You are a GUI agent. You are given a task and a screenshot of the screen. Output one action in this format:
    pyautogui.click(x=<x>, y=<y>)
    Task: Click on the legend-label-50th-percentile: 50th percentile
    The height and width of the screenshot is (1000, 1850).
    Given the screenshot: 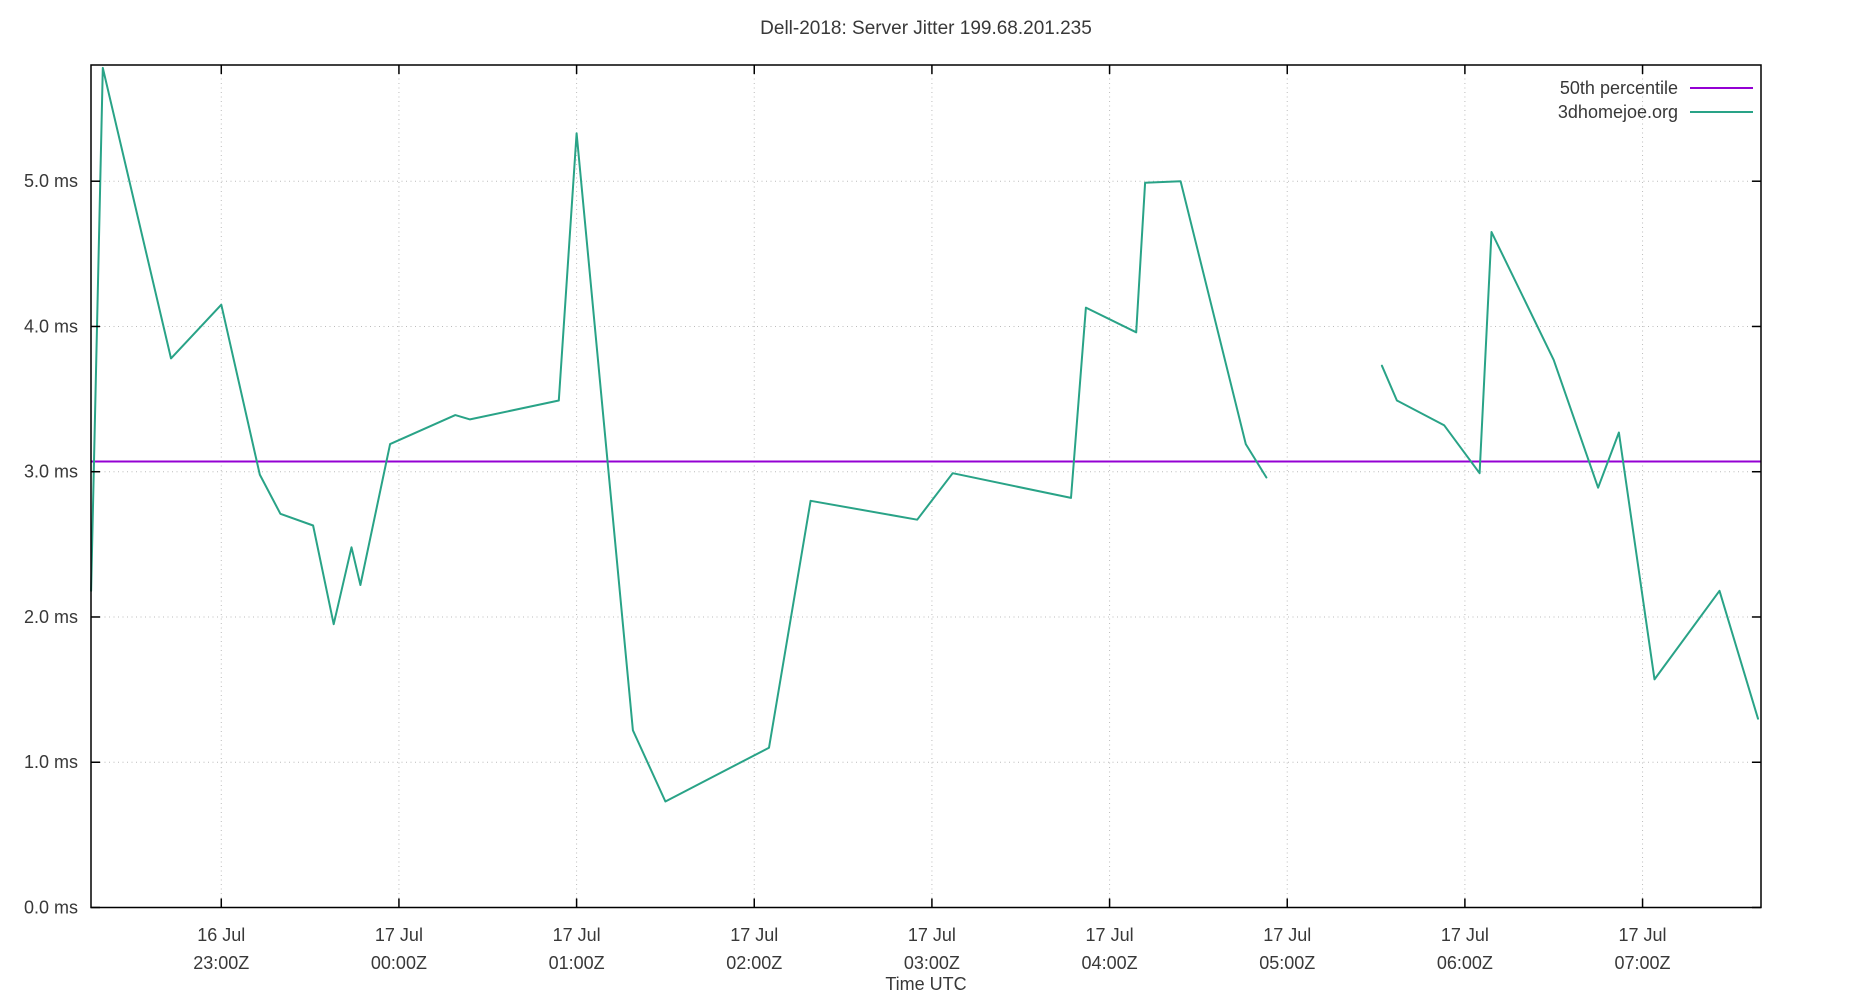 What is the action you would take?
    pyautogui.click(x=1619, y=88)
    